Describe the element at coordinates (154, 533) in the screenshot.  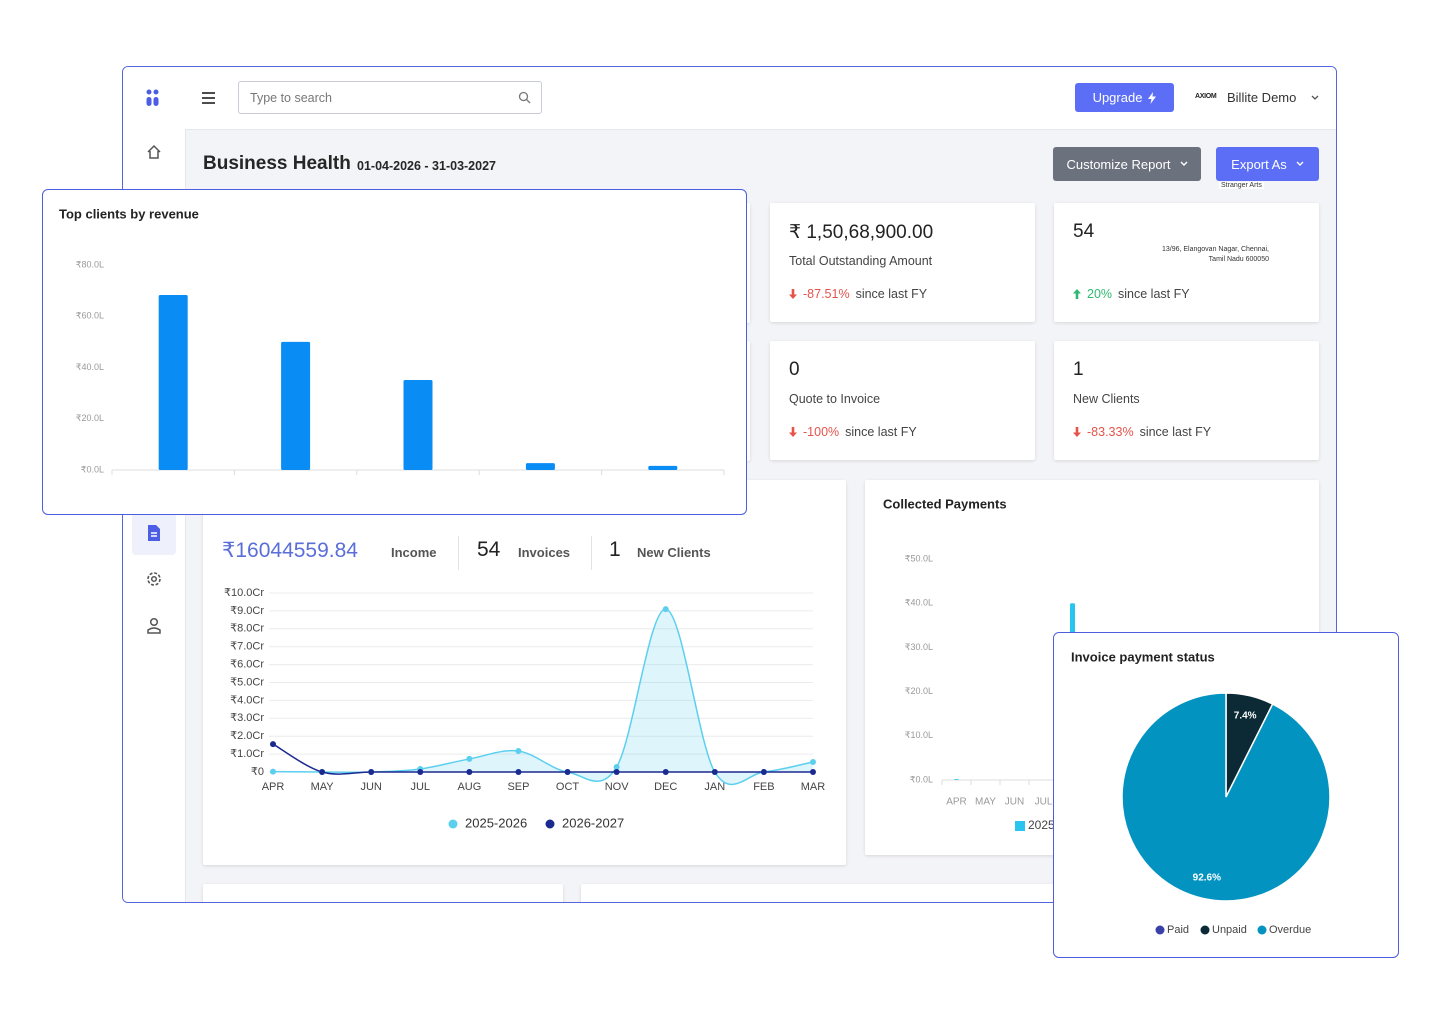
I see `invoice-icon` at that location.